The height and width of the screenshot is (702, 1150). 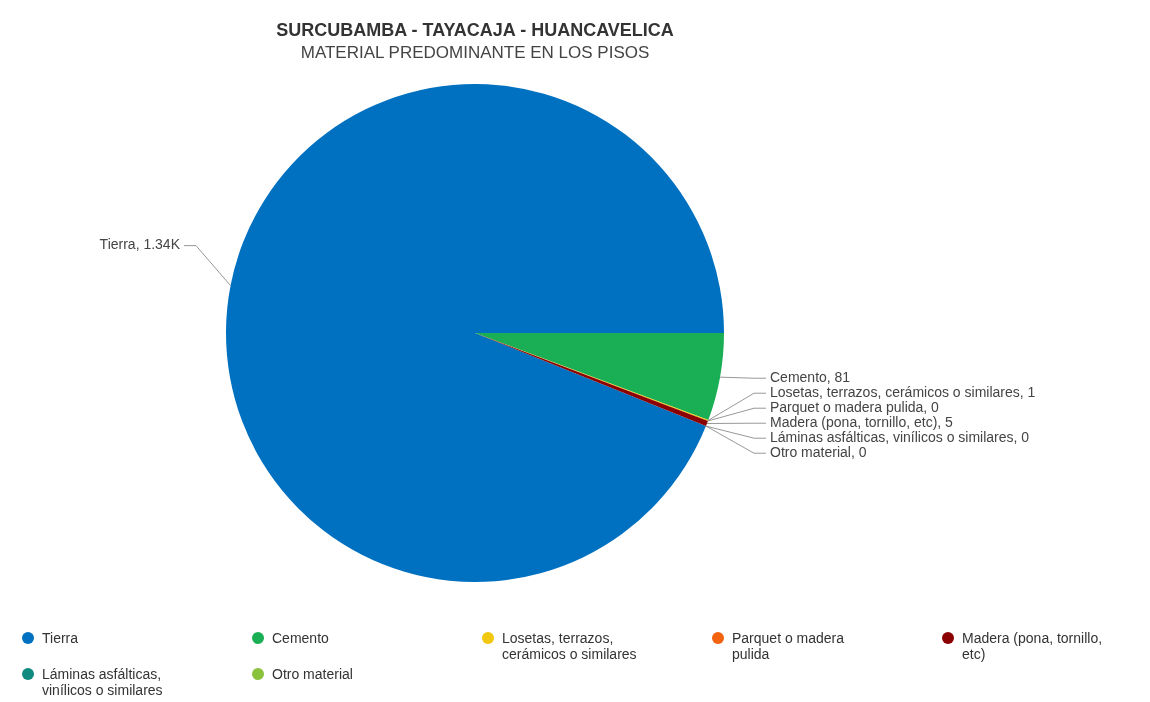 What do you see at coordinates (862, 422) in the screenshot?
I see `data-label: Madera (pona, tornillo, etc), 5` at bounding box center [862, 422].